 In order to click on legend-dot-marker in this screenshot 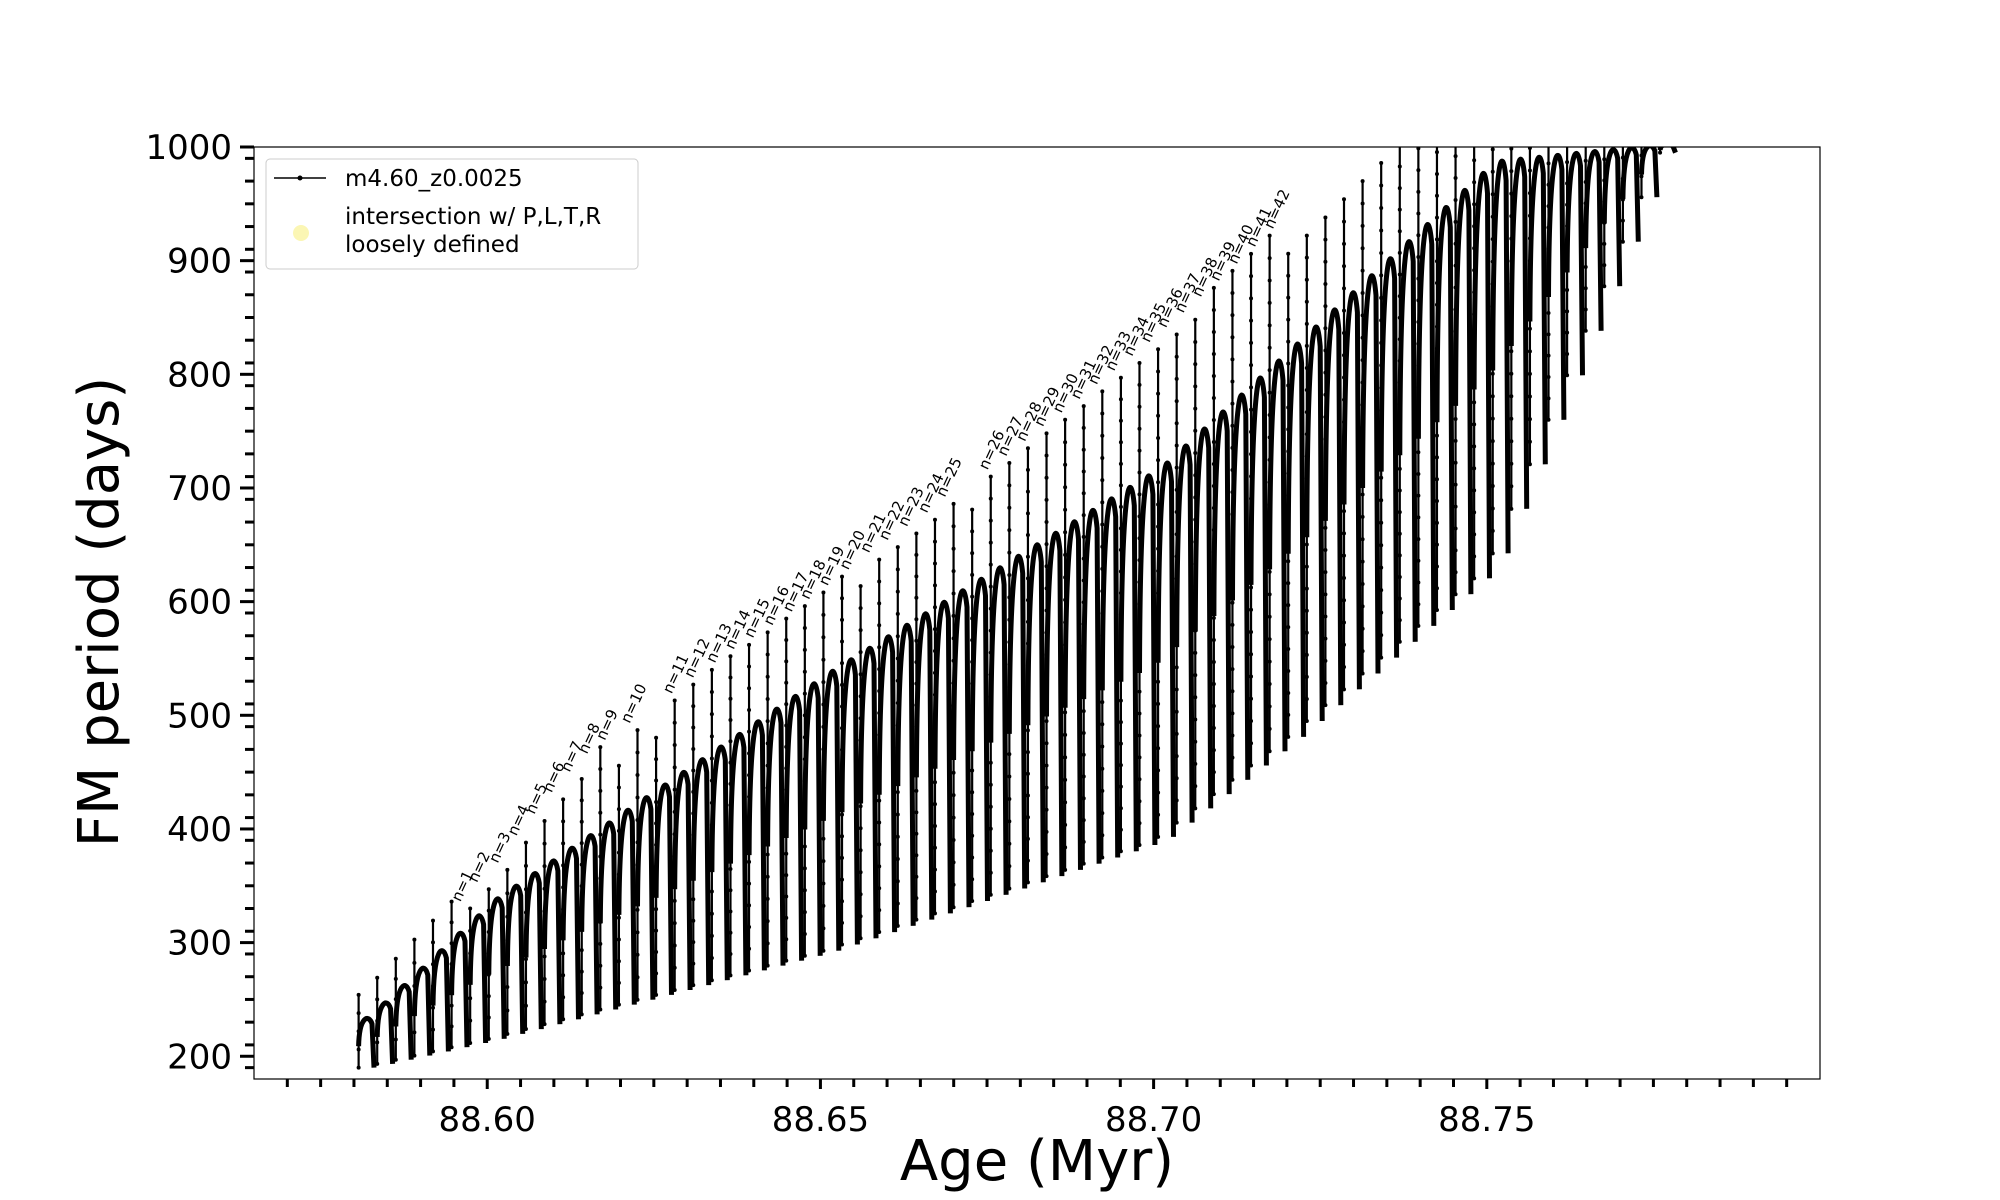, I will do `click(300, 178)`.